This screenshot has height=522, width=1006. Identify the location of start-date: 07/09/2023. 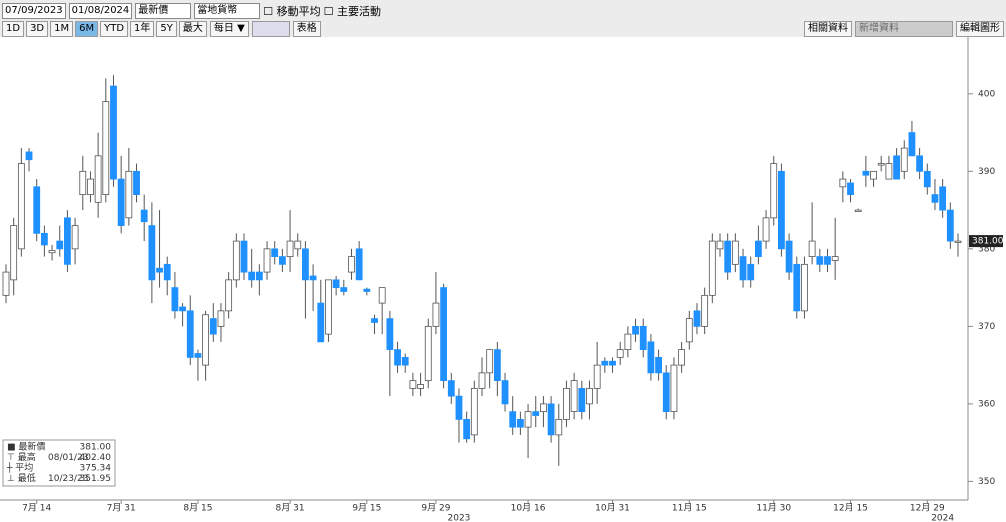
(34, 10).